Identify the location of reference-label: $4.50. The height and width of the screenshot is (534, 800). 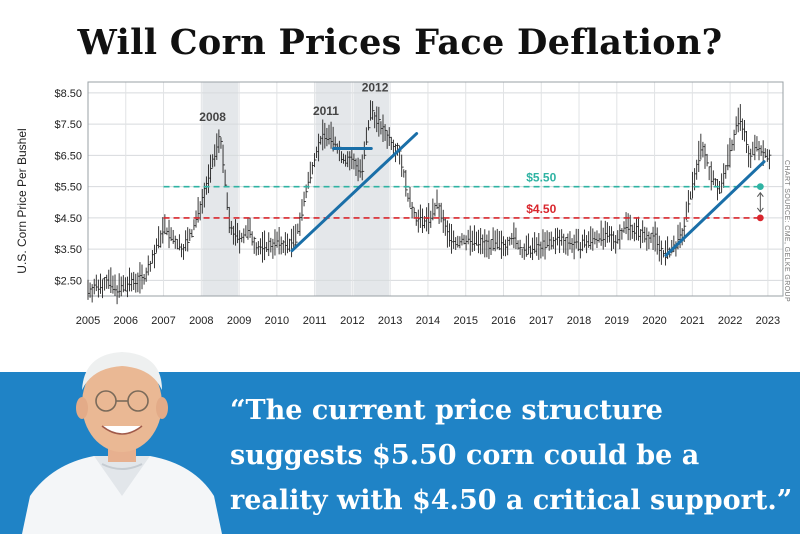
(541, 209).